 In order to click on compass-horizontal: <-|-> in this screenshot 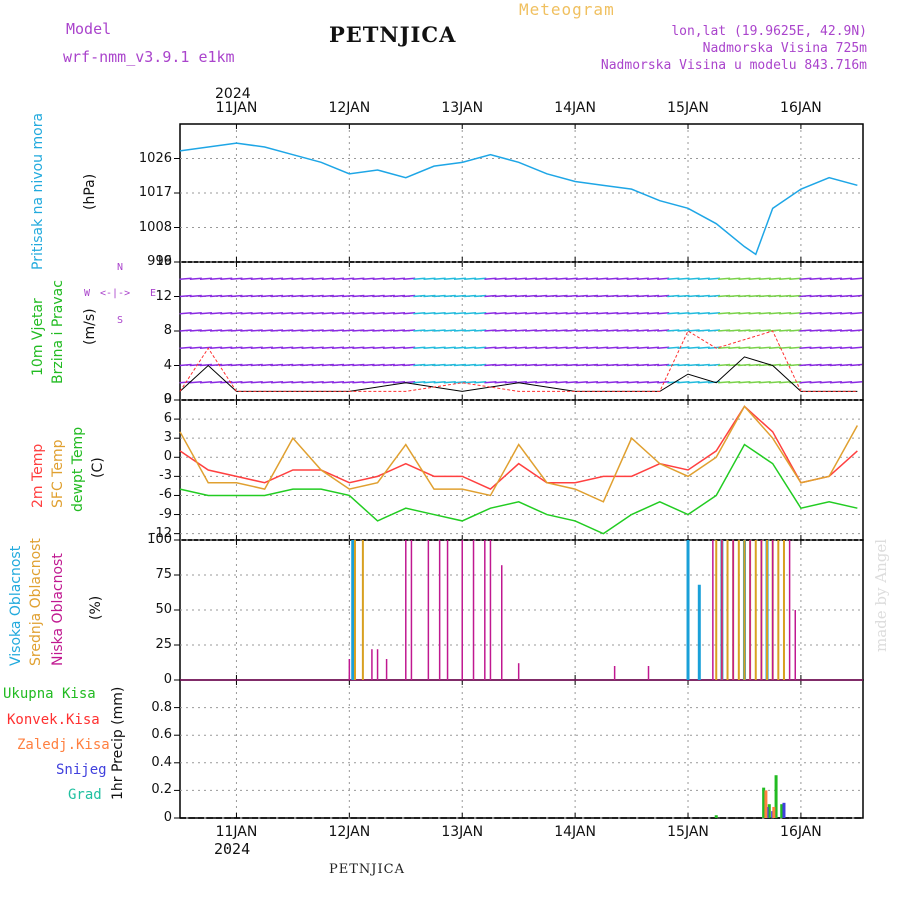, I will do `click(115, 293)`.